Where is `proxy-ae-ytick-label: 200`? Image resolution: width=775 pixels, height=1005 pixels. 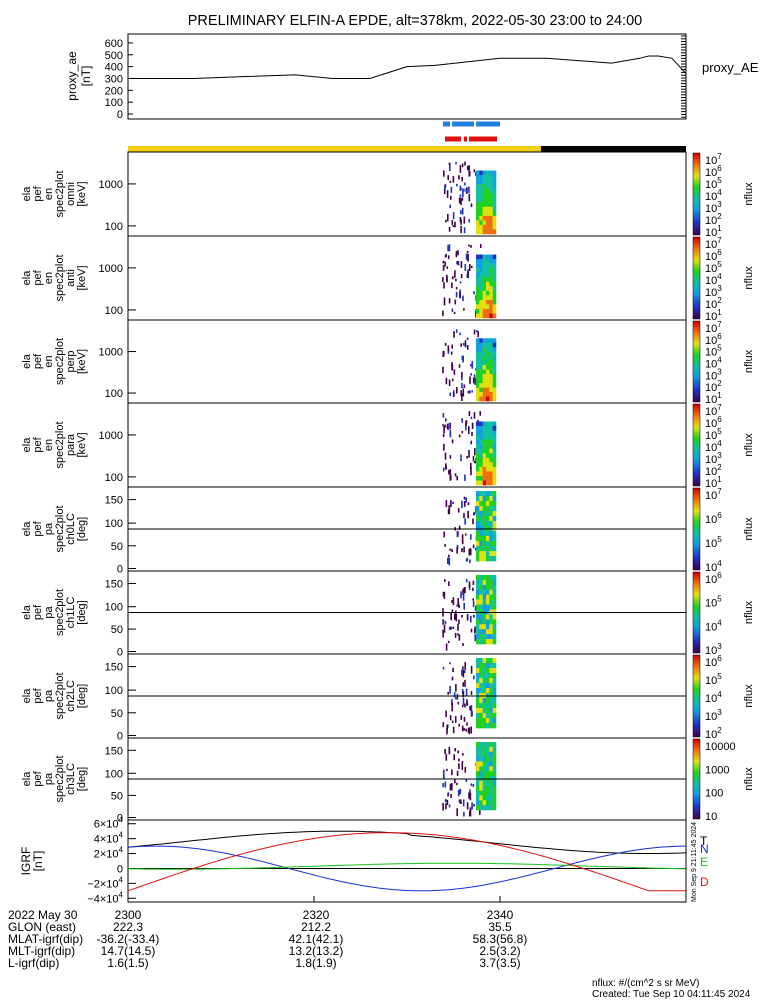
proxy-ae-ytick-label: 200 is located at coordinates (114, 91).